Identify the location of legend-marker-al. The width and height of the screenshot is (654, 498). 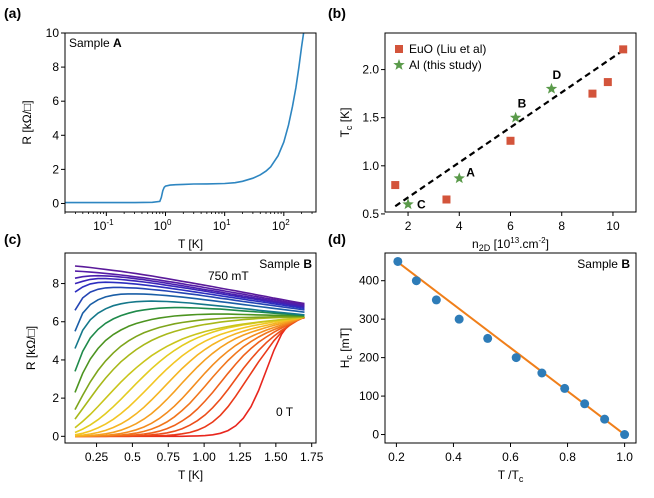
(399, 64).